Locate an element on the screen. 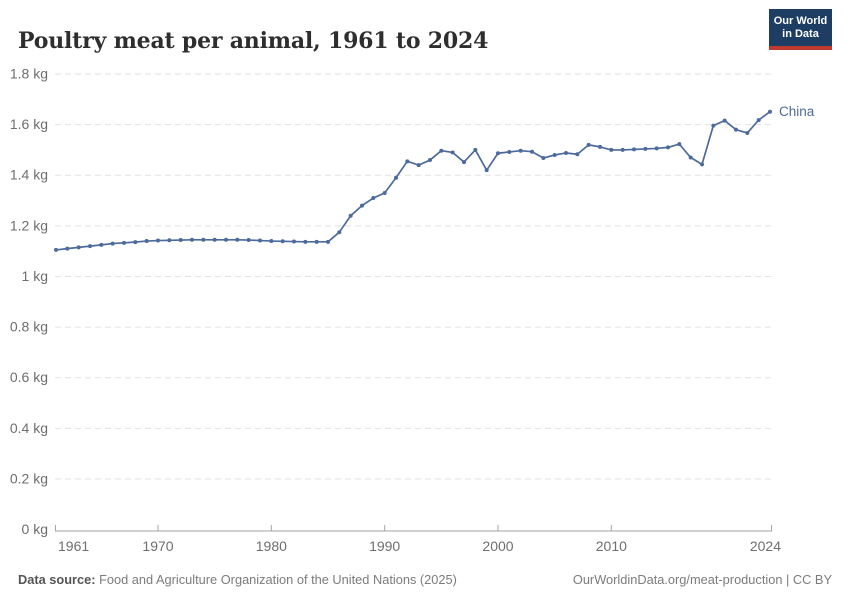 This screenshot has height=600, width=850. data-point-1969 is located at coordinates (146, 241).